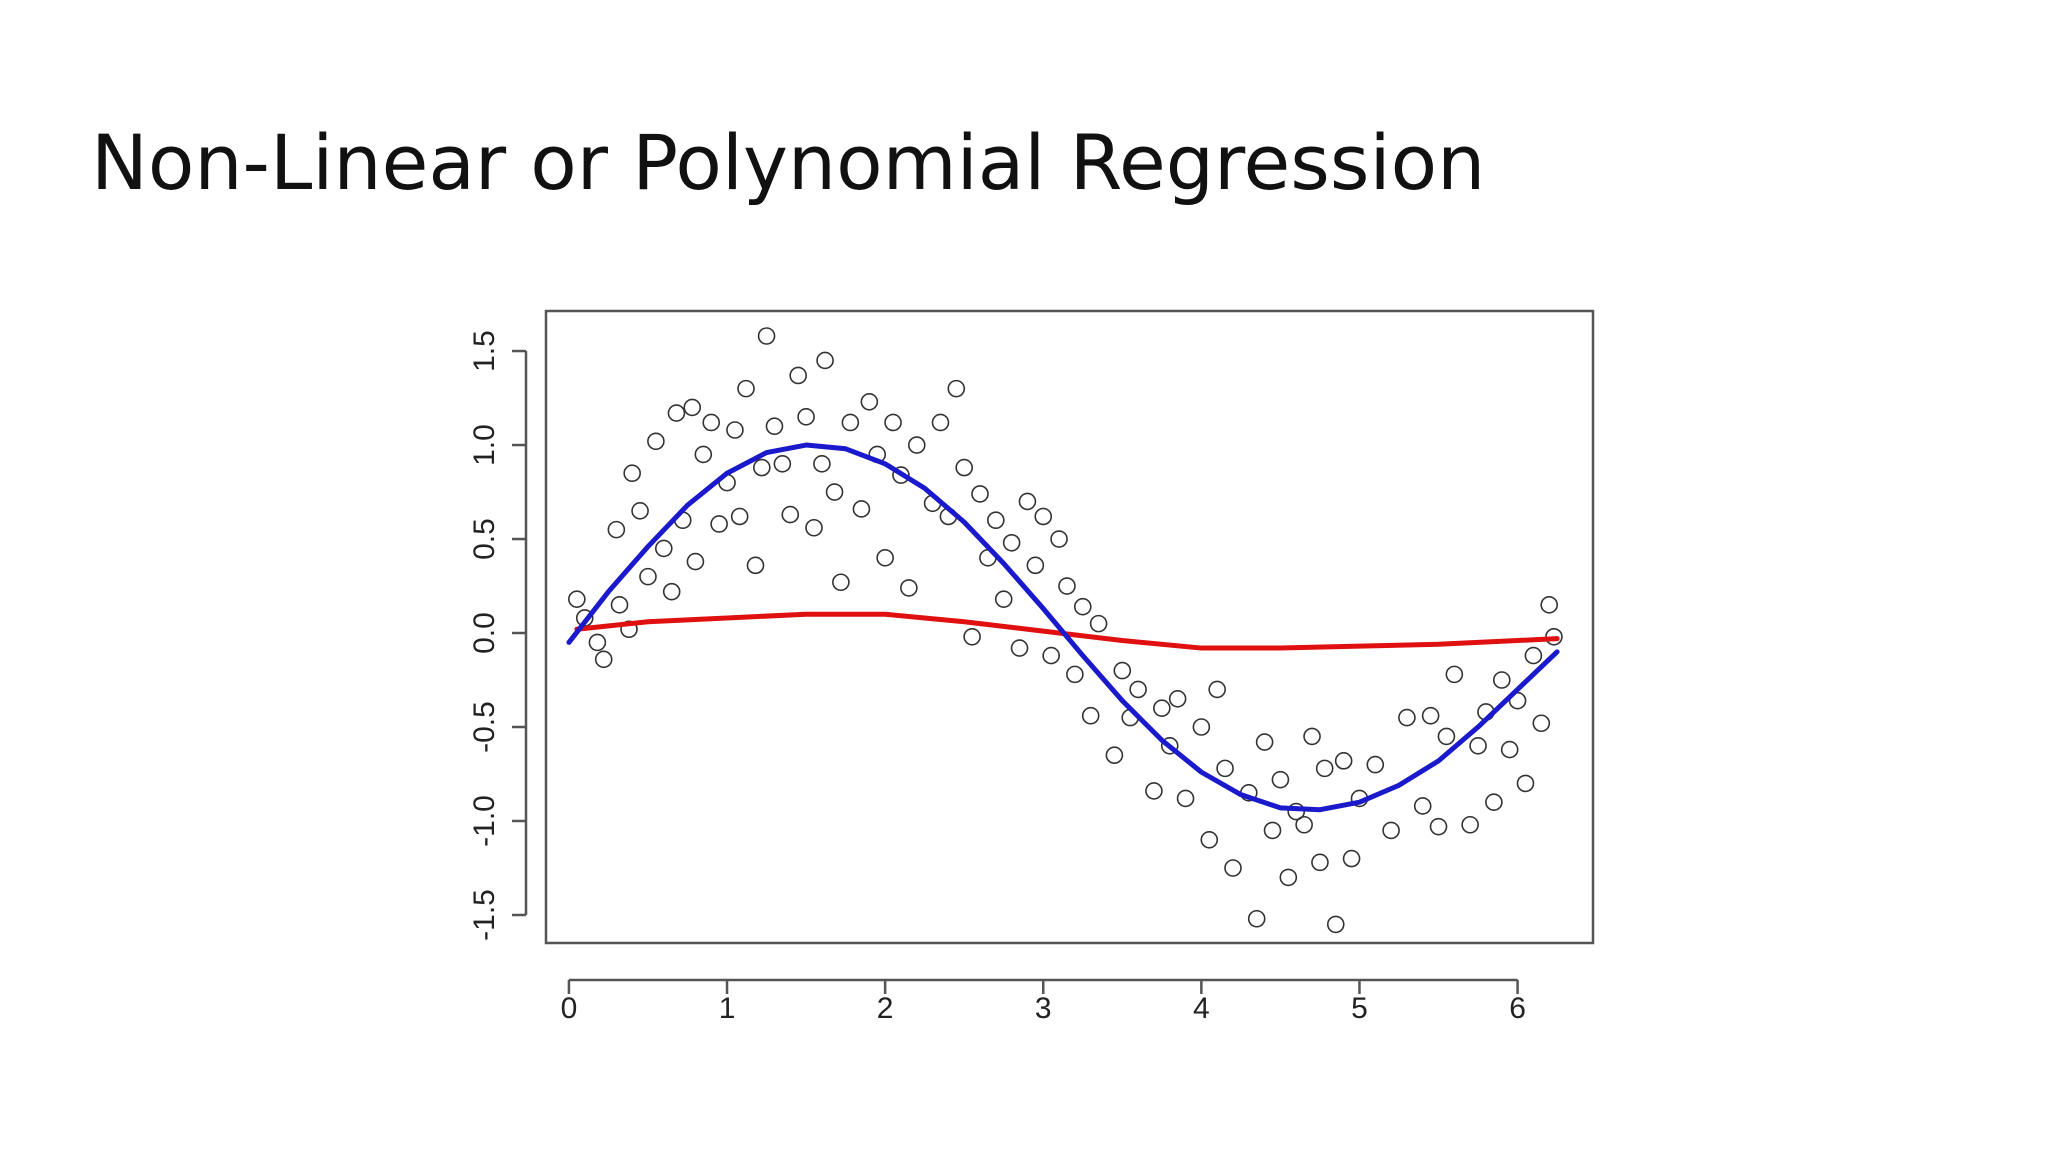 This screenshot has width=2048, height=1157. What do you see at coordinates (484, 539) in the screenshot?
I see `y-tick-label: 0.5` at bounding box center [484, 539].